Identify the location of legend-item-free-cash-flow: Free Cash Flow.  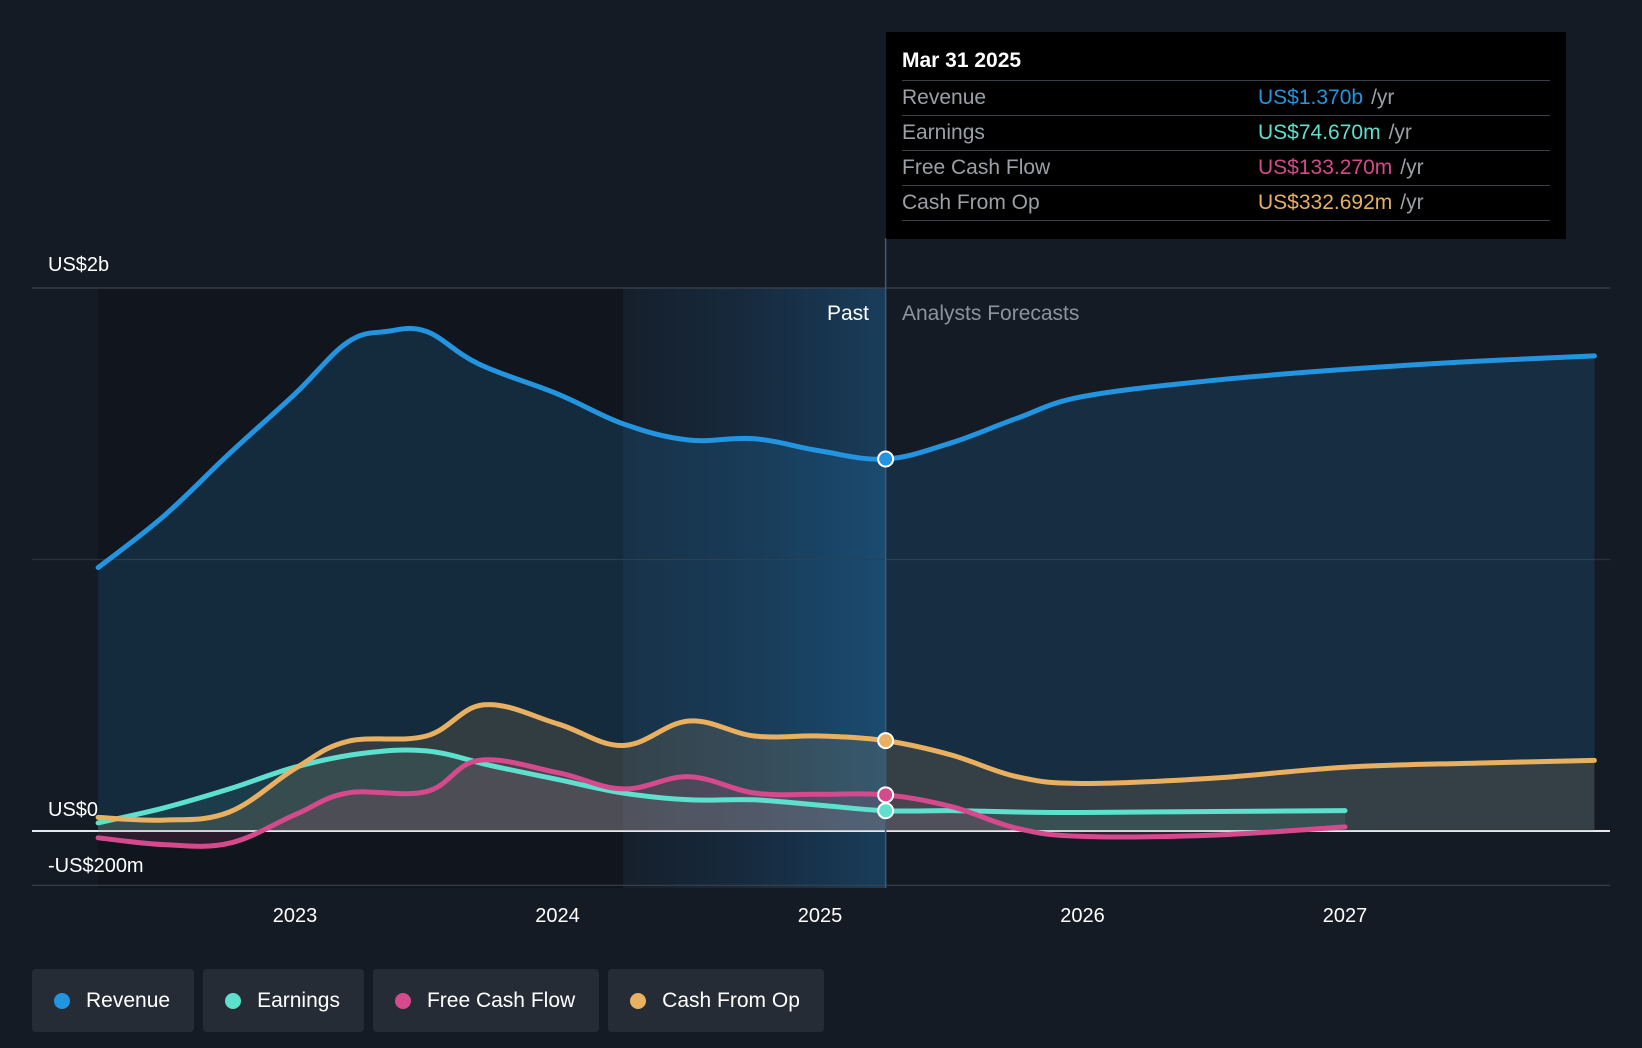
(486, 1000).